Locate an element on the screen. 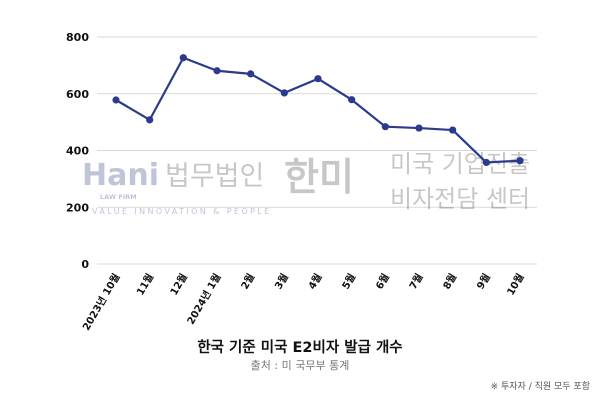 The width and height of the screenshot is (600, 400). y-tick-label: 800 is located at coordinates (77, 37).